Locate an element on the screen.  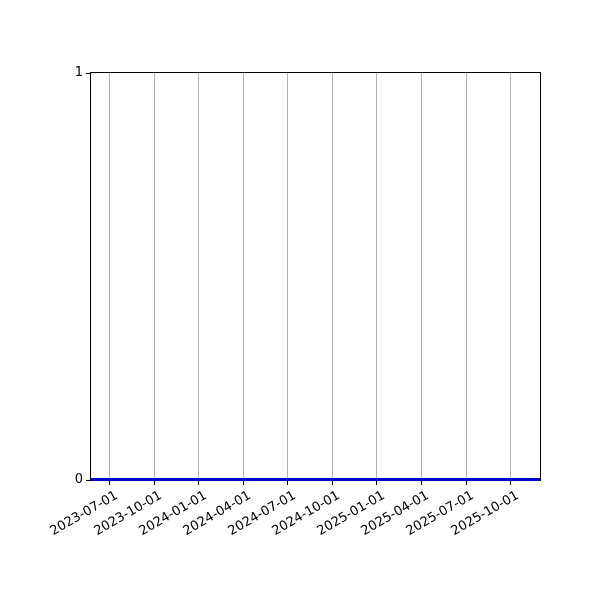
y-tick-label: 1 is located at coordinates (78, 72).